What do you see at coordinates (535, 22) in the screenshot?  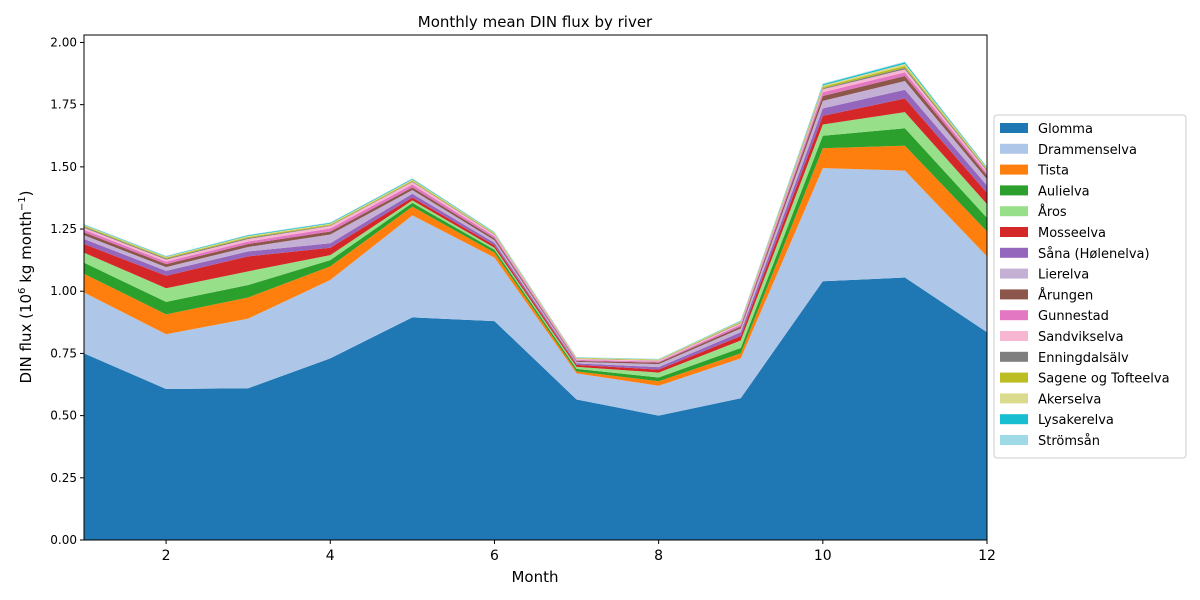 I see `chart-title: Monthly mean DIN flux by river` at bounding box center [535, 22].